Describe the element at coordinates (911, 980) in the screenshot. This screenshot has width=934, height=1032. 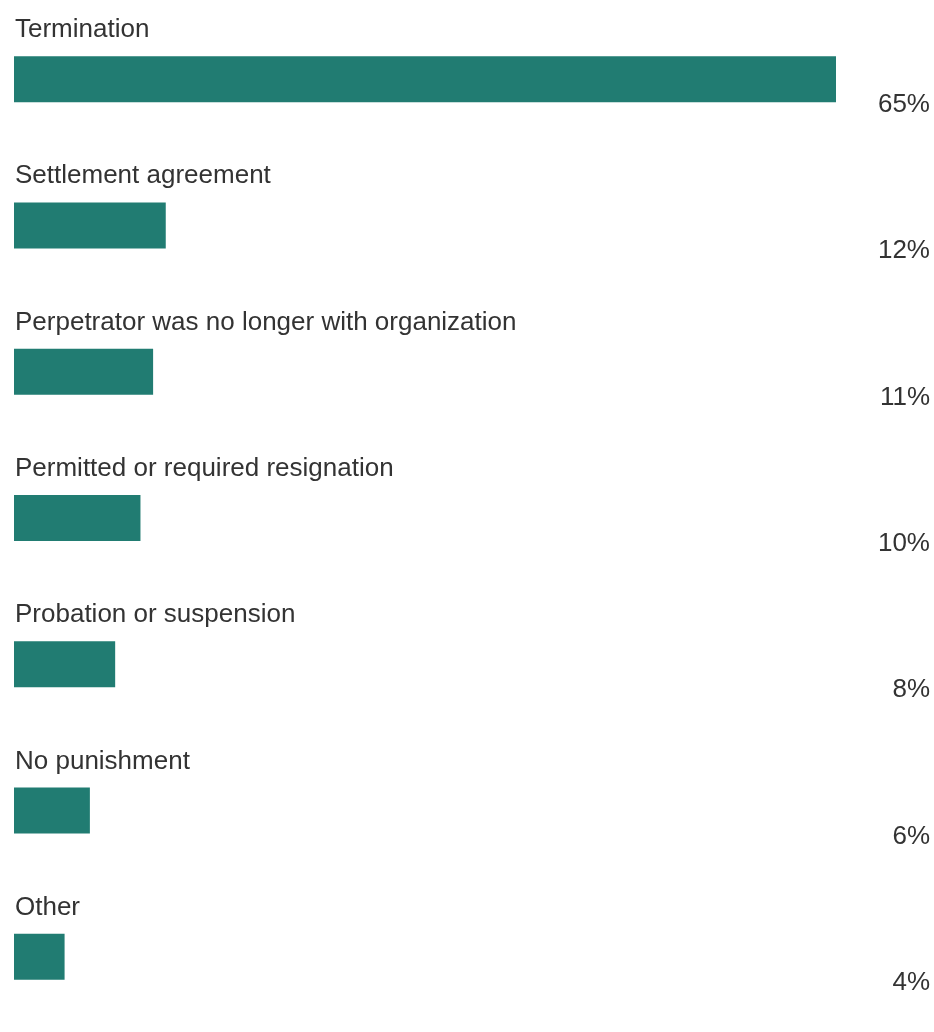
I see `data-label: 4%` at that location.